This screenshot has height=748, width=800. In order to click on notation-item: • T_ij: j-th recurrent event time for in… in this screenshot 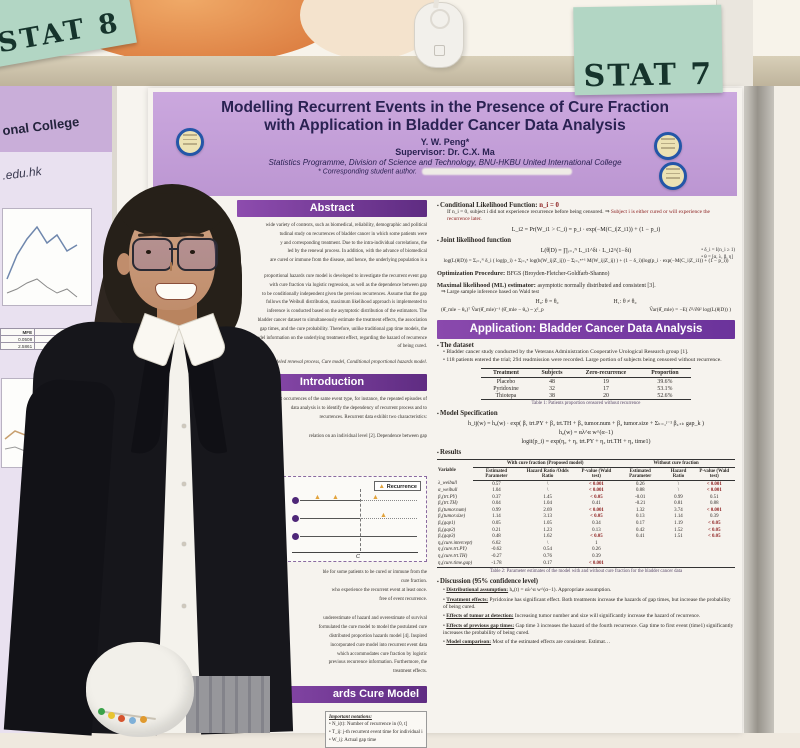, I will do `click(376, 732)`.